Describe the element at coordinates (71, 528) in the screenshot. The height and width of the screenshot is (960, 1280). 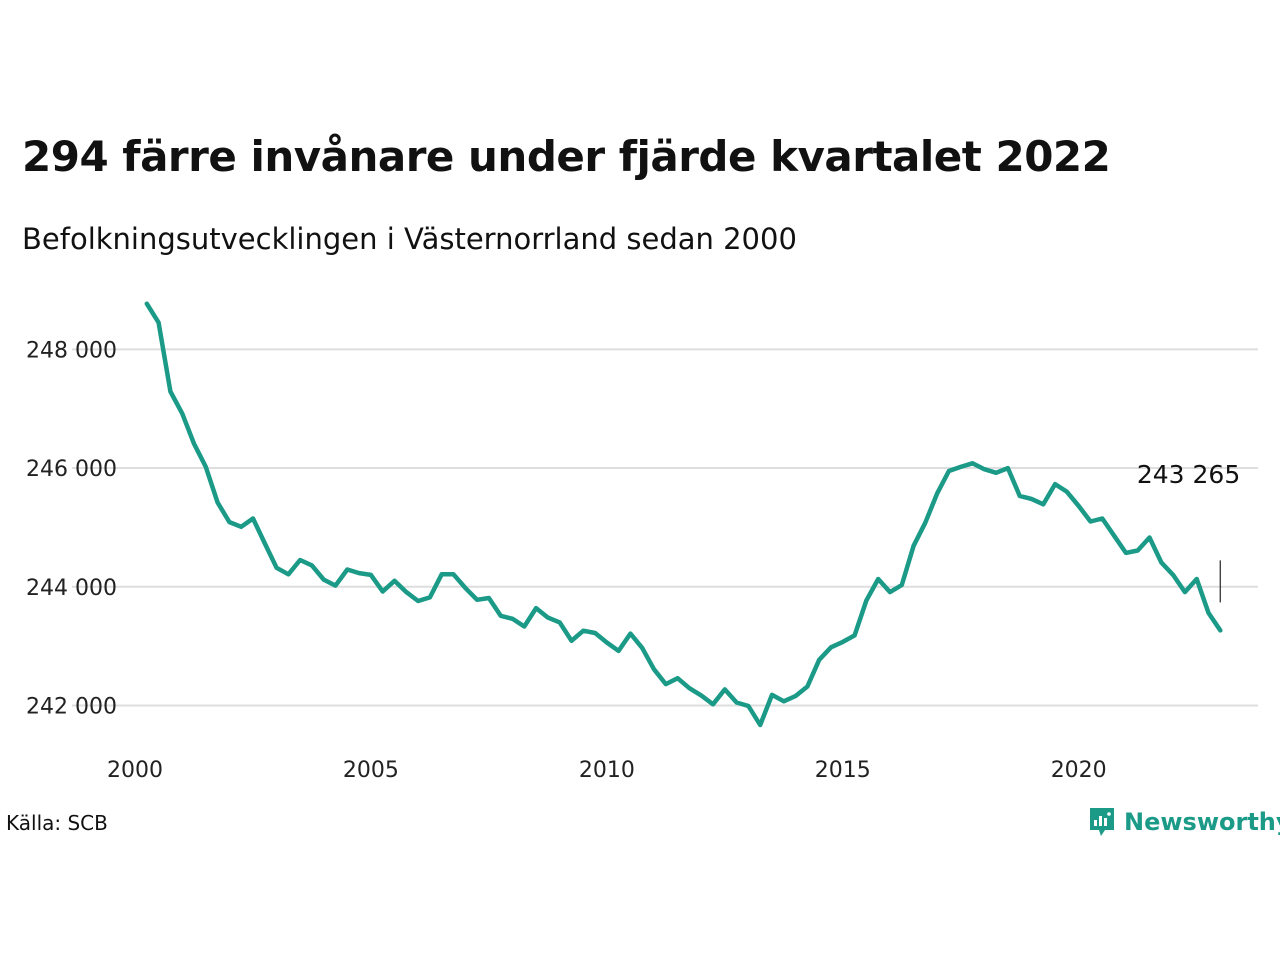
I see `y-axis-ticks: 242 000 244 000 246 000 248 000` at that location.